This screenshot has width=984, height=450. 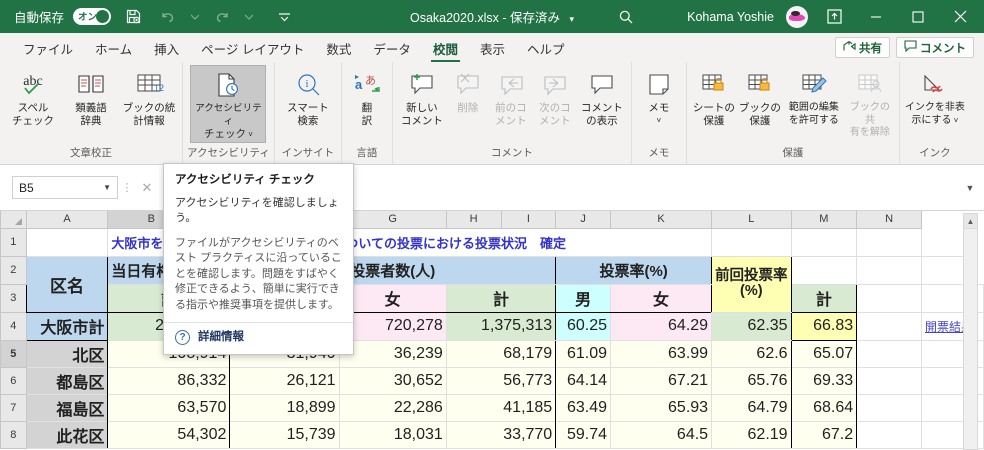 I want to click on cell-K7-prev-rate: 68.64, so click(x=824, y=407).